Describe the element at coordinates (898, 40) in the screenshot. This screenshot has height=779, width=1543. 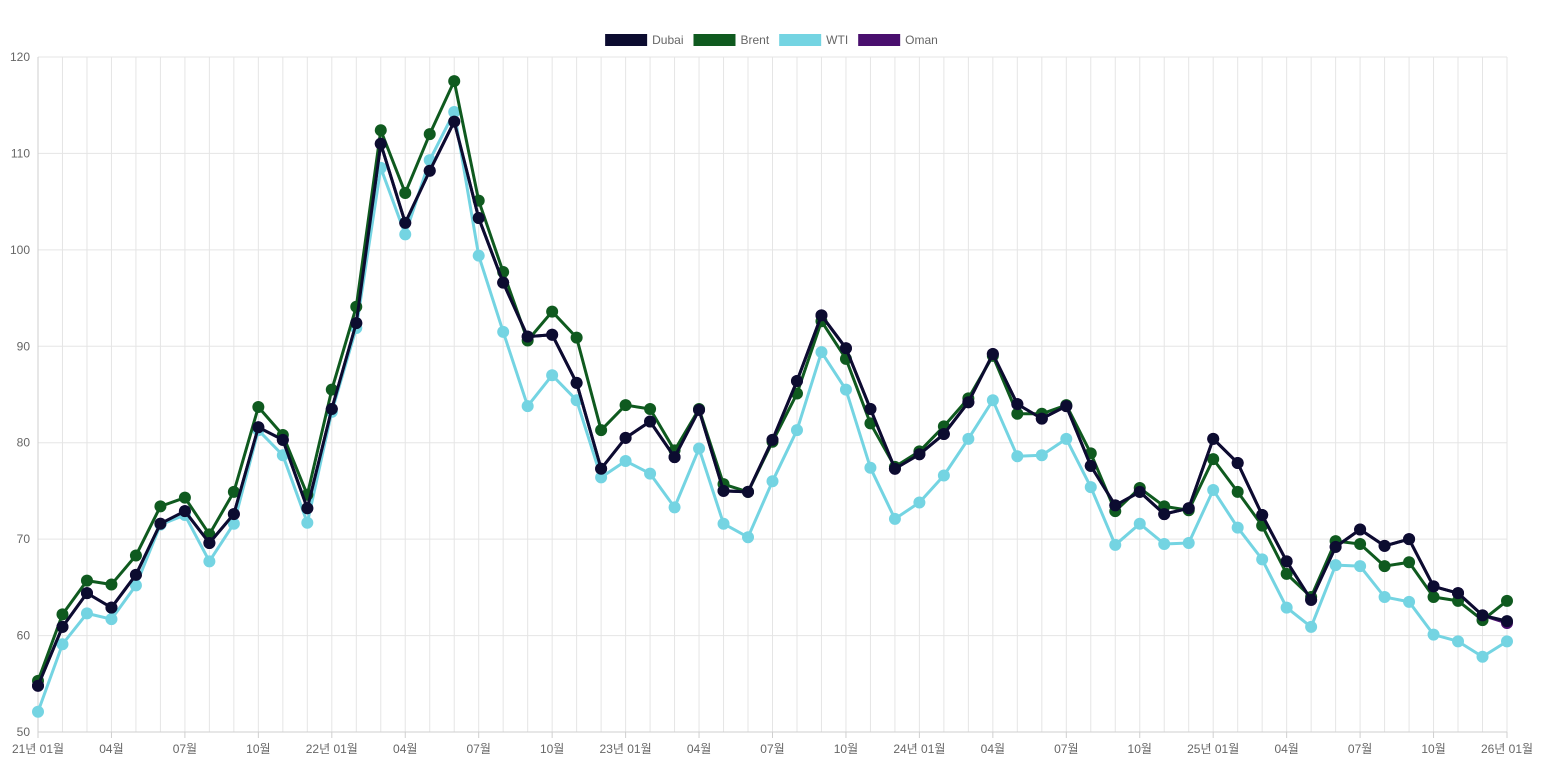
I see `legend-item-oman: Oman` at that location.